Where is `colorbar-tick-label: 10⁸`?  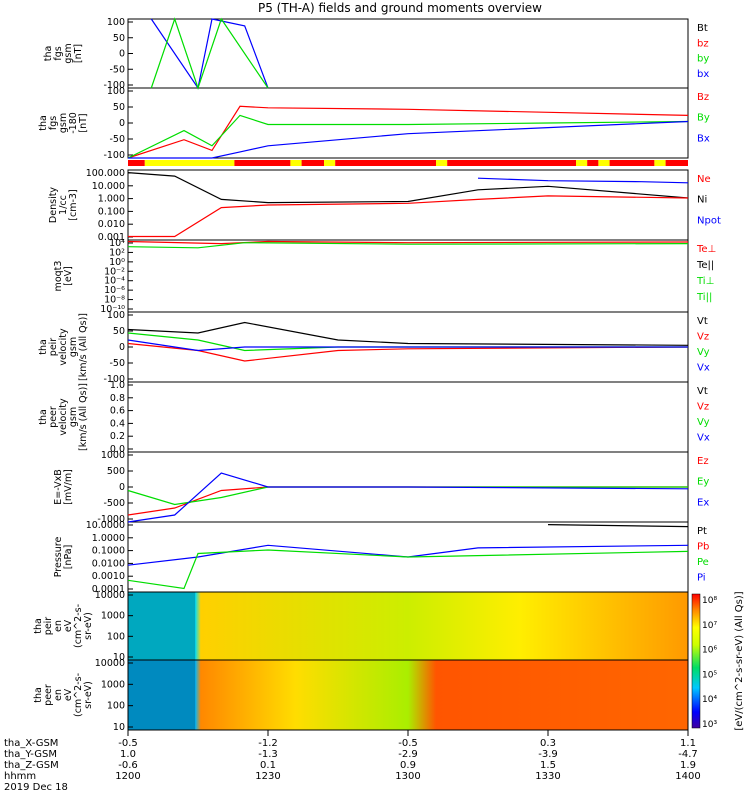
colorbar-tick-label: 10⁸ is located at coordinates (709, 601).